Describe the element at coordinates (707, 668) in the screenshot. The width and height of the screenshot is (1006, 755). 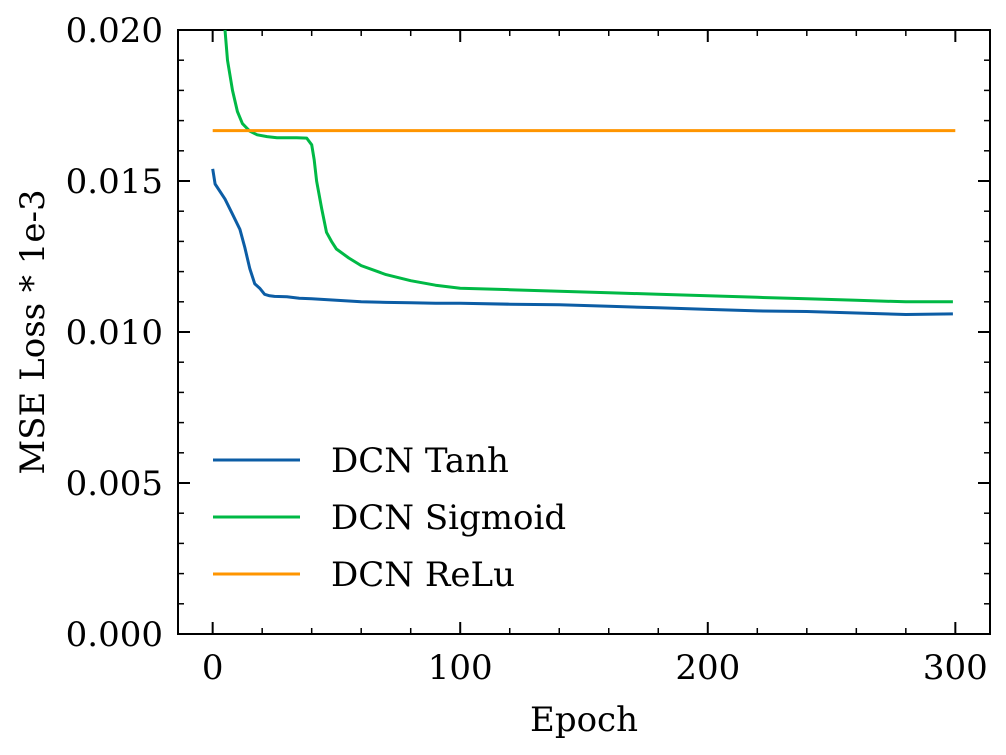
I see `x-tick-label: 200` at that location.